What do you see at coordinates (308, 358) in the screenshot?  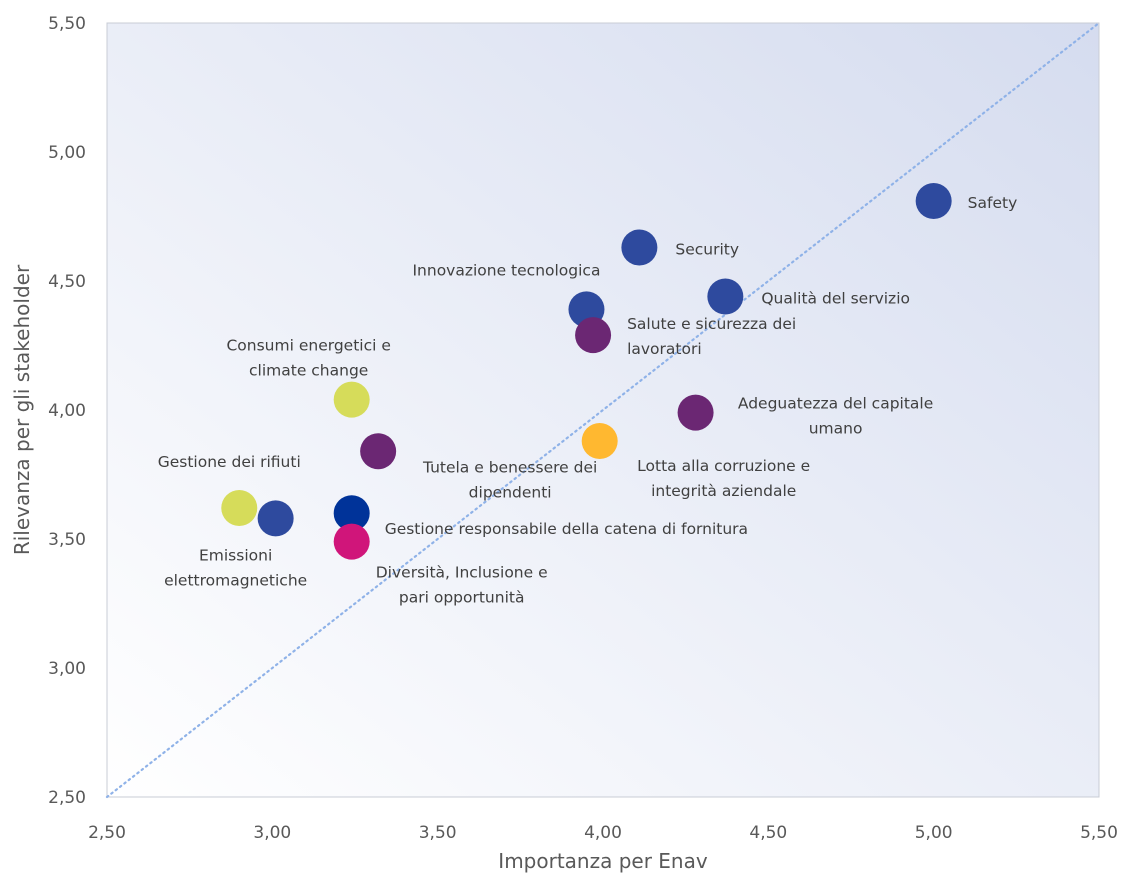 I see `label-consumi-energetici-e-climate-change: Consumi energetici e climate change` at bounding box center [308, 358].